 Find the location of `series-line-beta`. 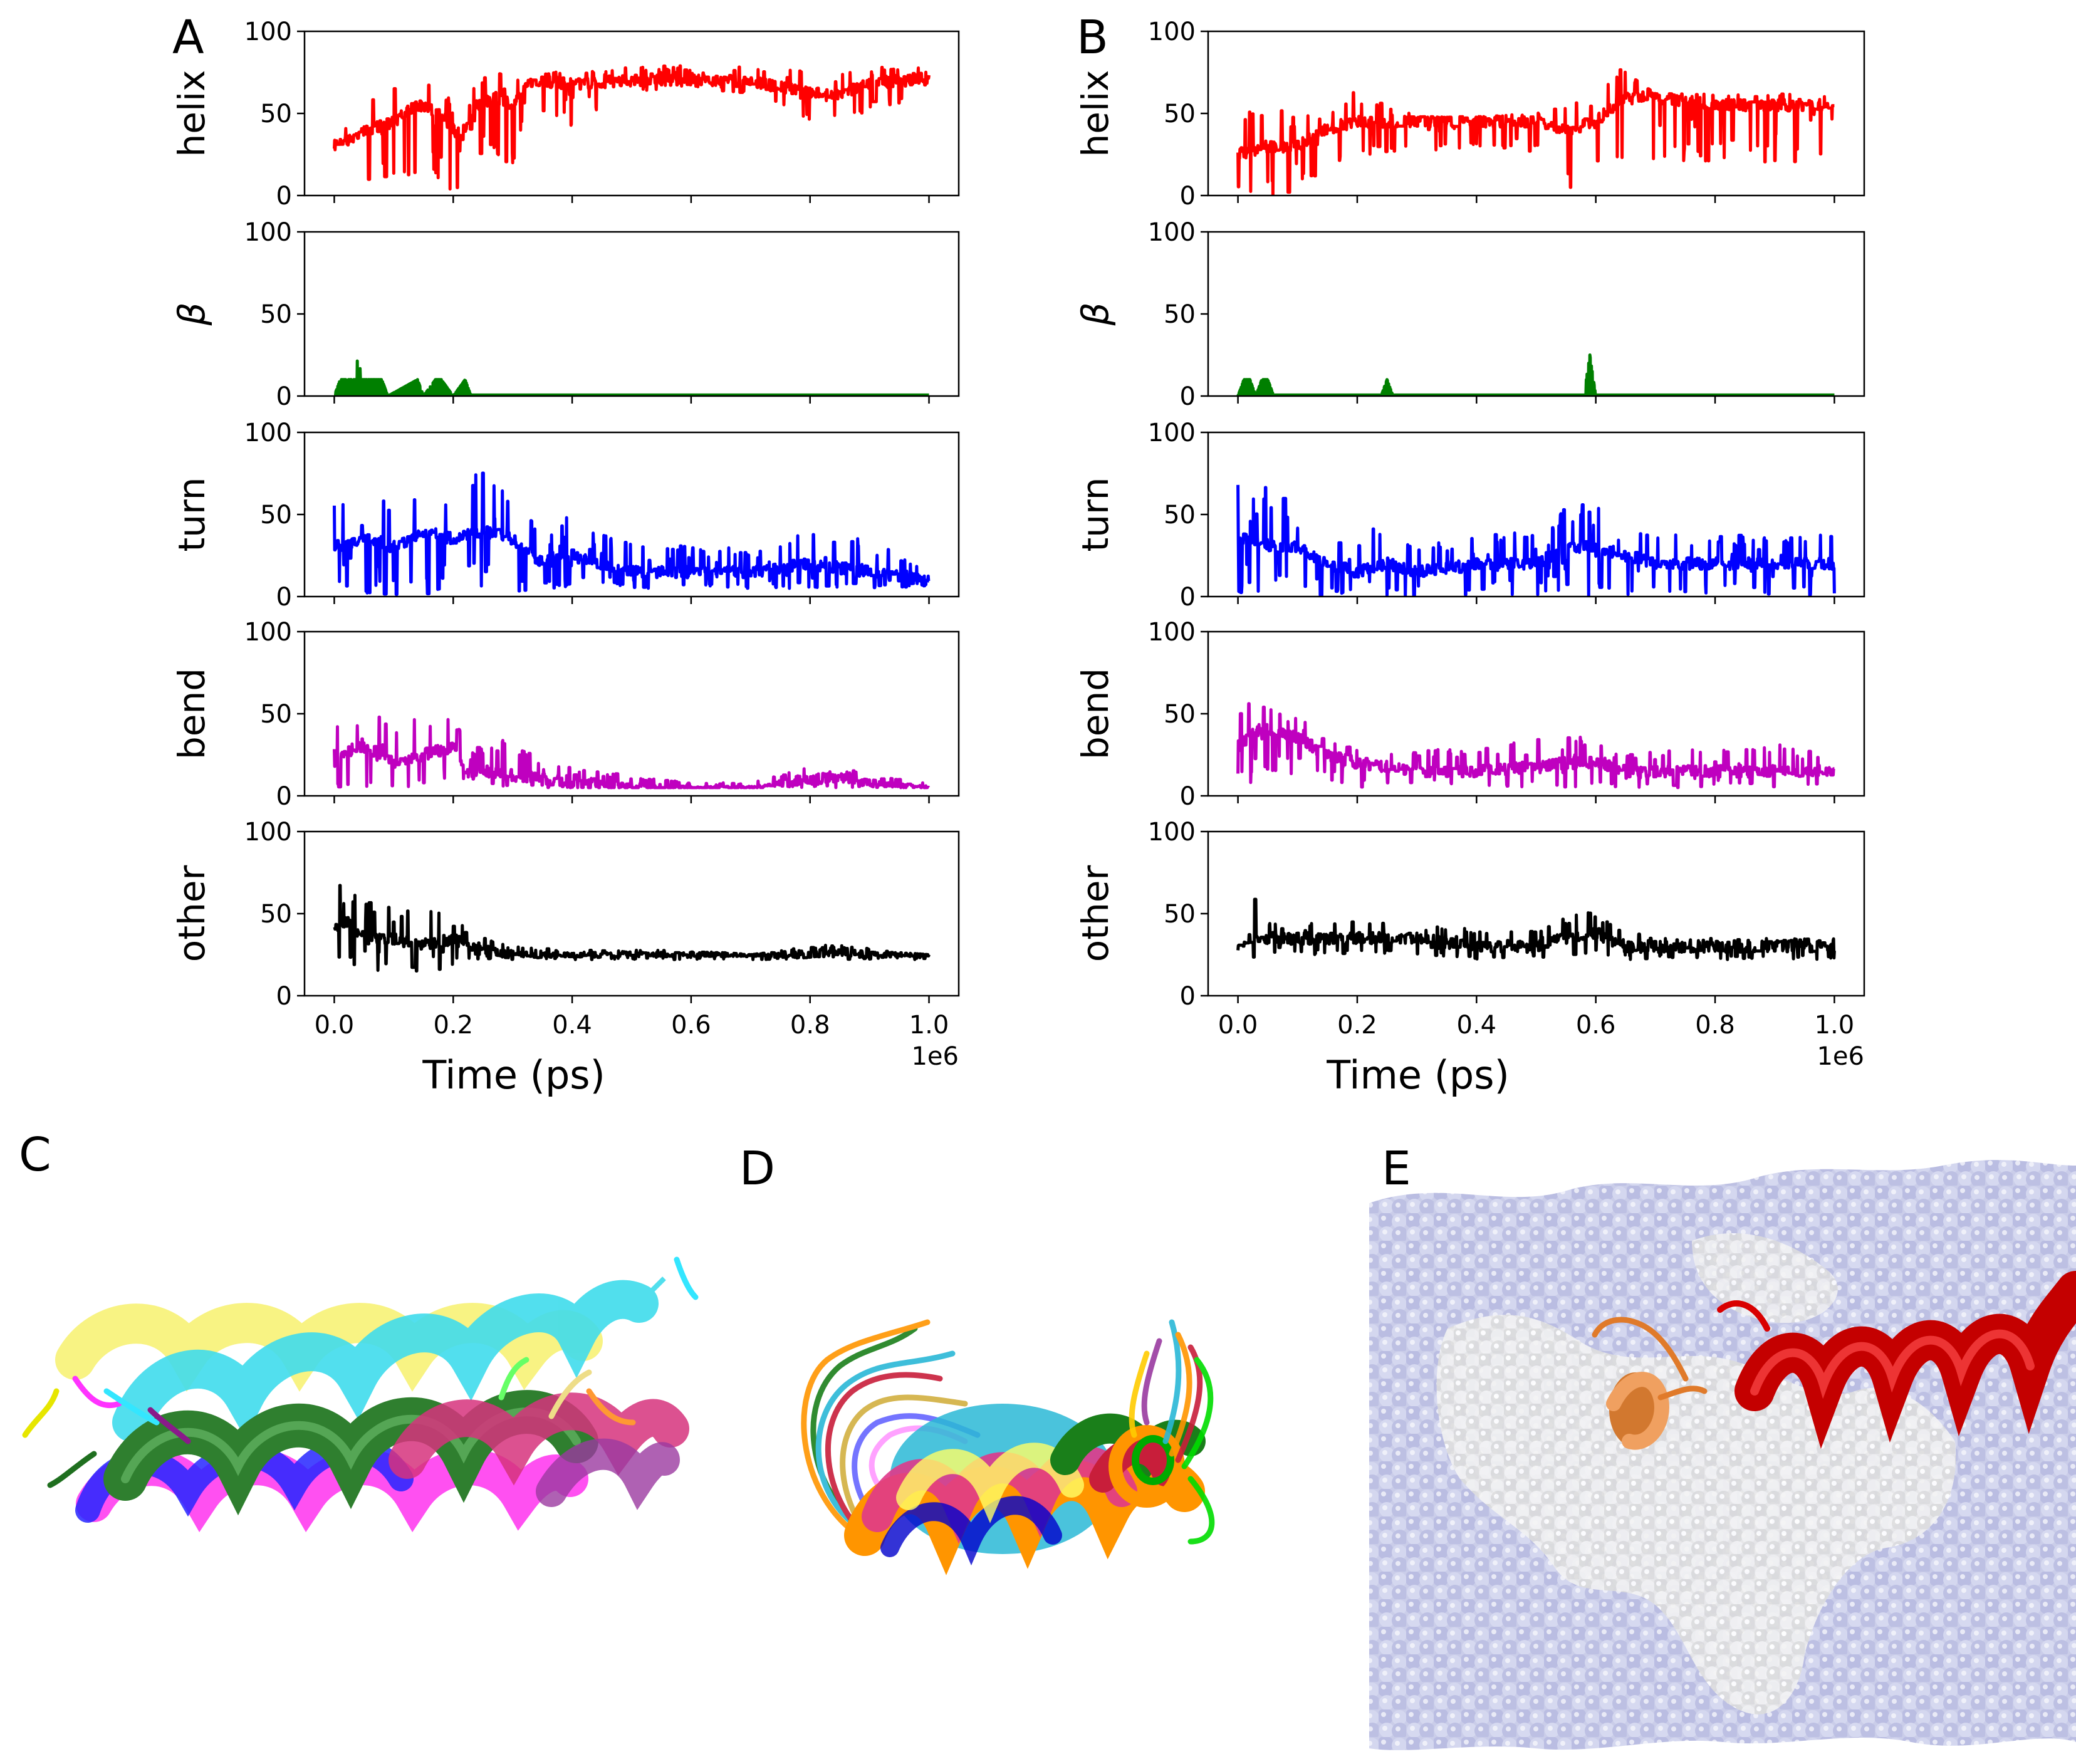

series-line-beta is located at coordinates (632, 378).